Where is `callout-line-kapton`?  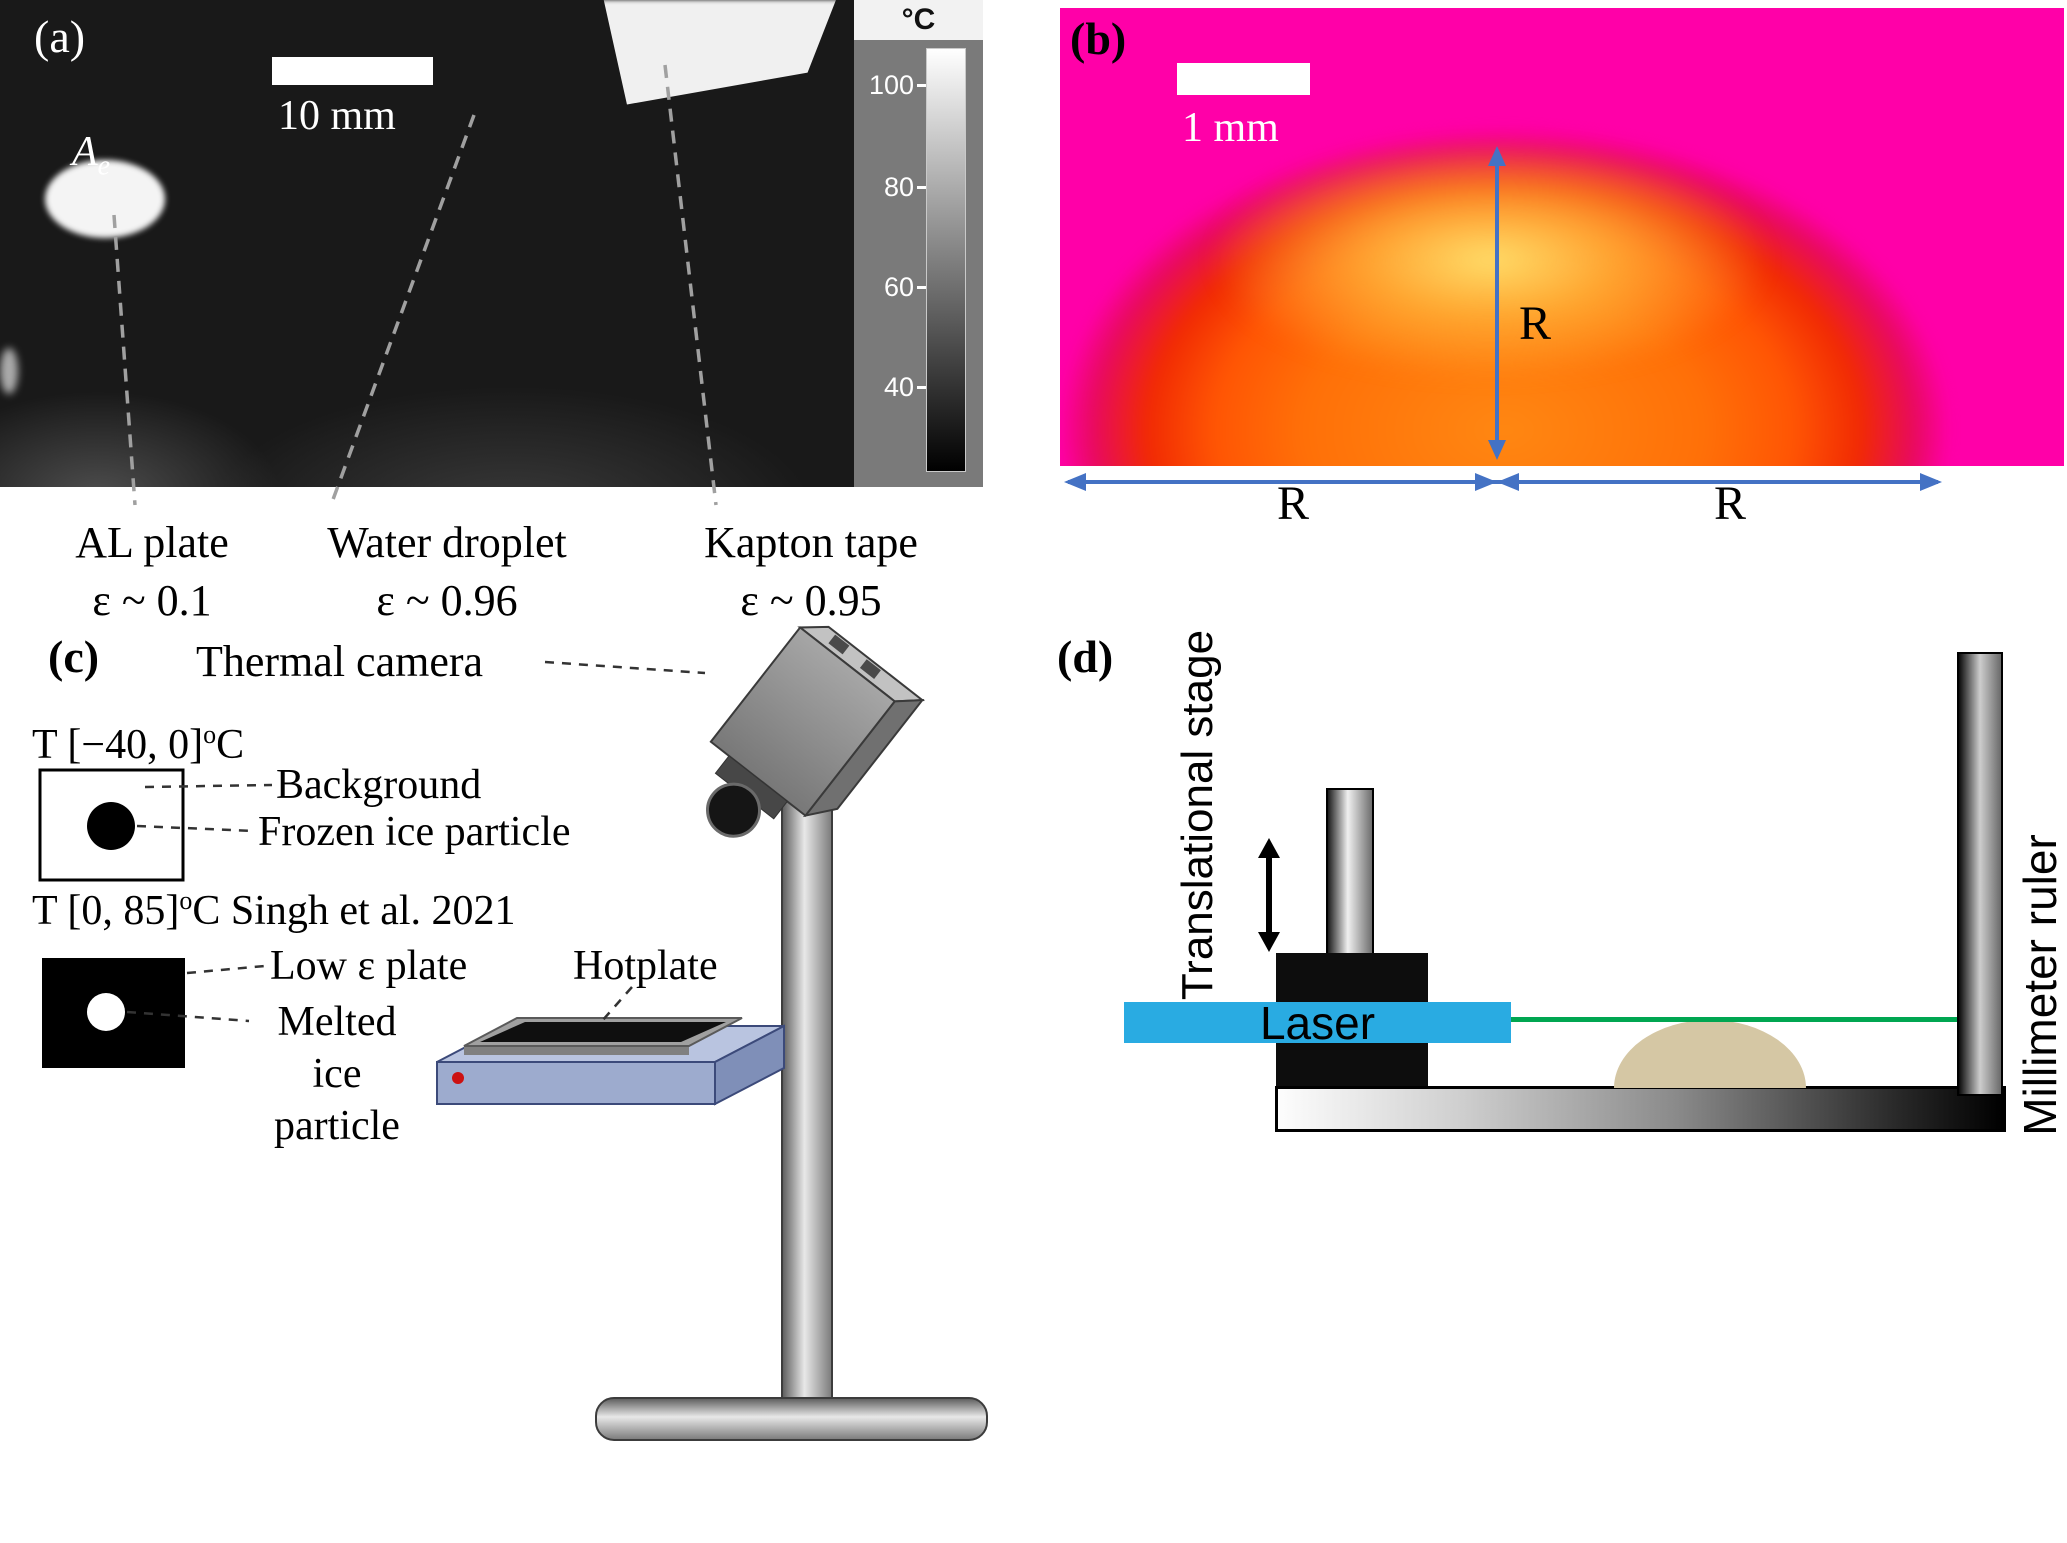 callout-line-kapton is located at coordinates (690, 285).